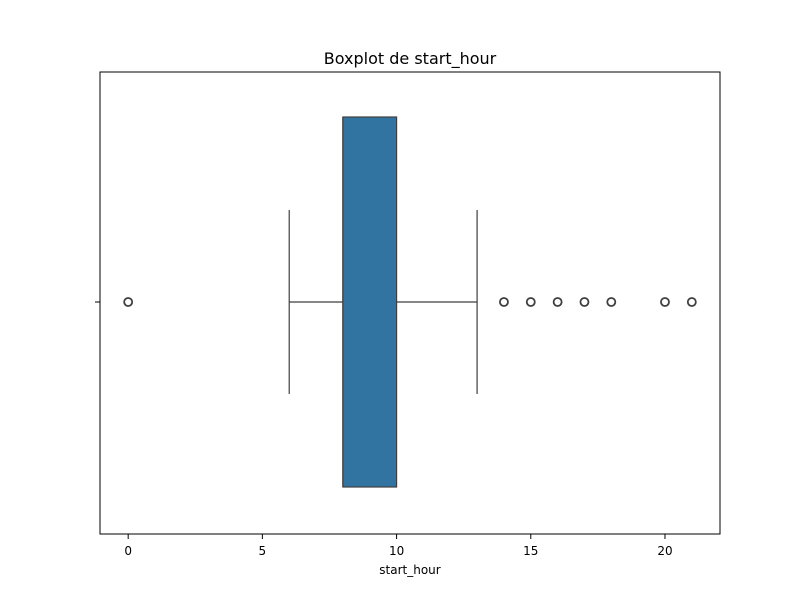 The width and height of the screenshot is (800, 604). I want to click on x-tick-label: 5, so click(263, 551).